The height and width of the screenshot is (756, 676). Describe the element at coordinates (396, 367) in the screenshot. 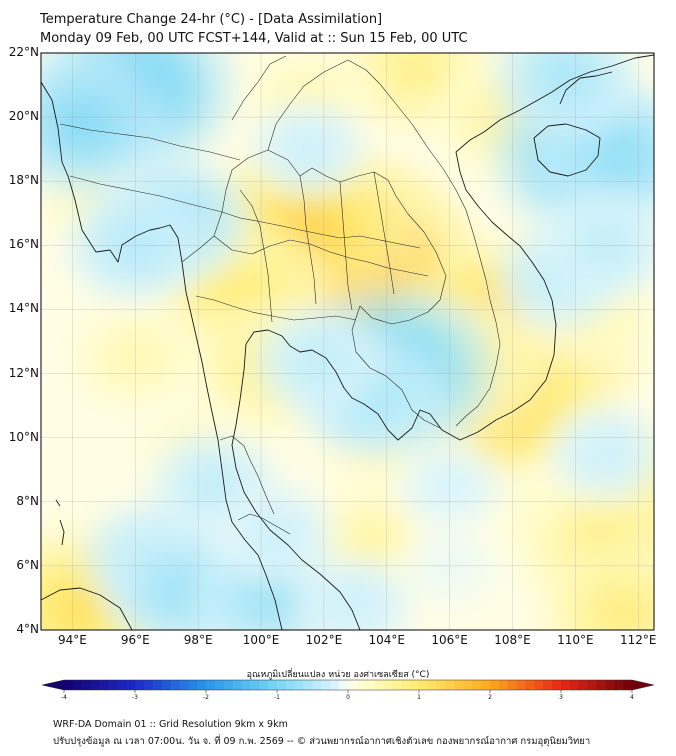

I see `border-cambodia` at that location.